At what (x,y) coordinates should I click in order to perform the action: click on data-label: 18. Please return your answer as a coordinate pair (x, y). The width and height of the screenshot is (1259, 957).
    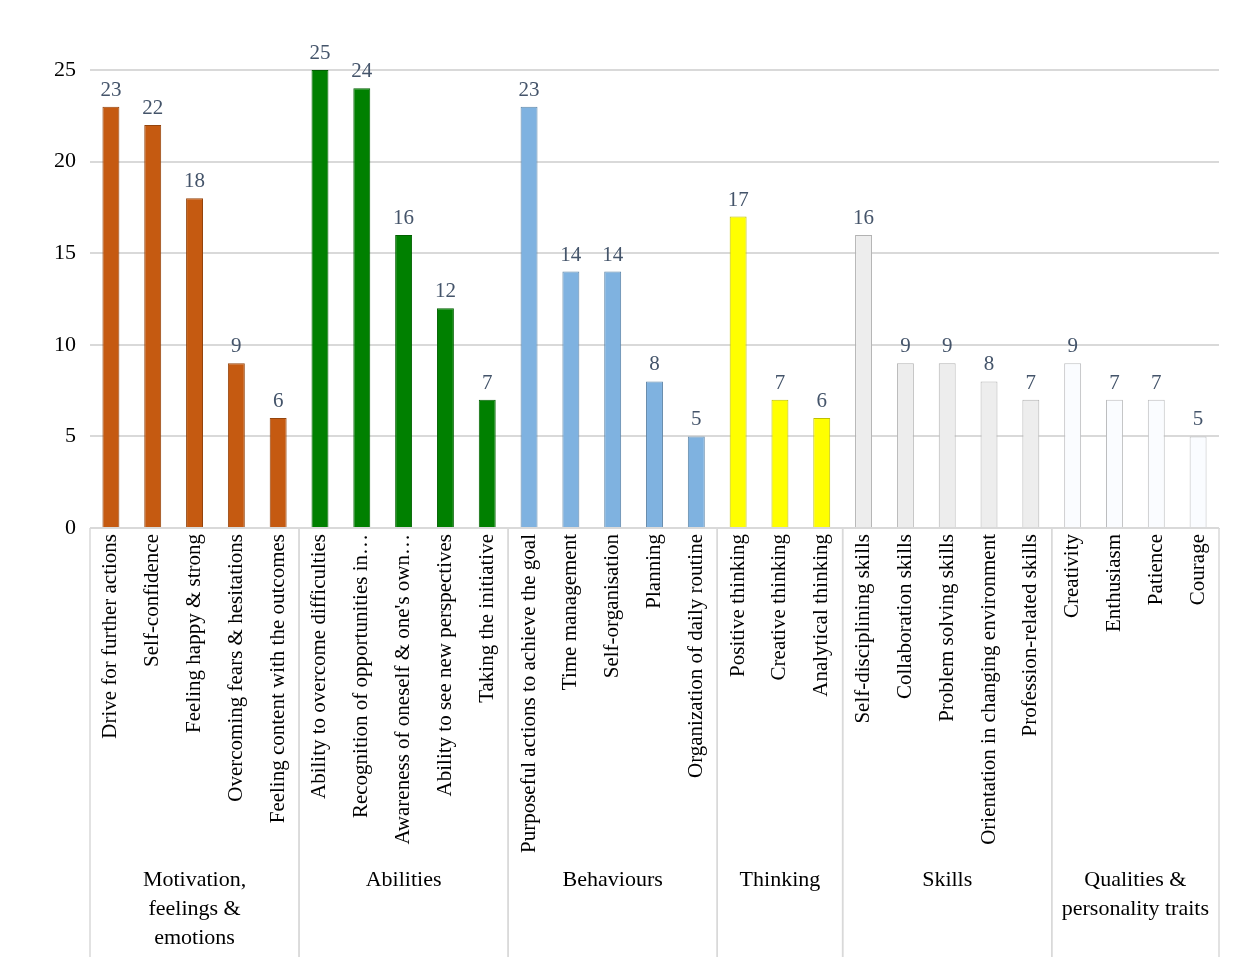
    Looking at the image, I should click on (195, 180).